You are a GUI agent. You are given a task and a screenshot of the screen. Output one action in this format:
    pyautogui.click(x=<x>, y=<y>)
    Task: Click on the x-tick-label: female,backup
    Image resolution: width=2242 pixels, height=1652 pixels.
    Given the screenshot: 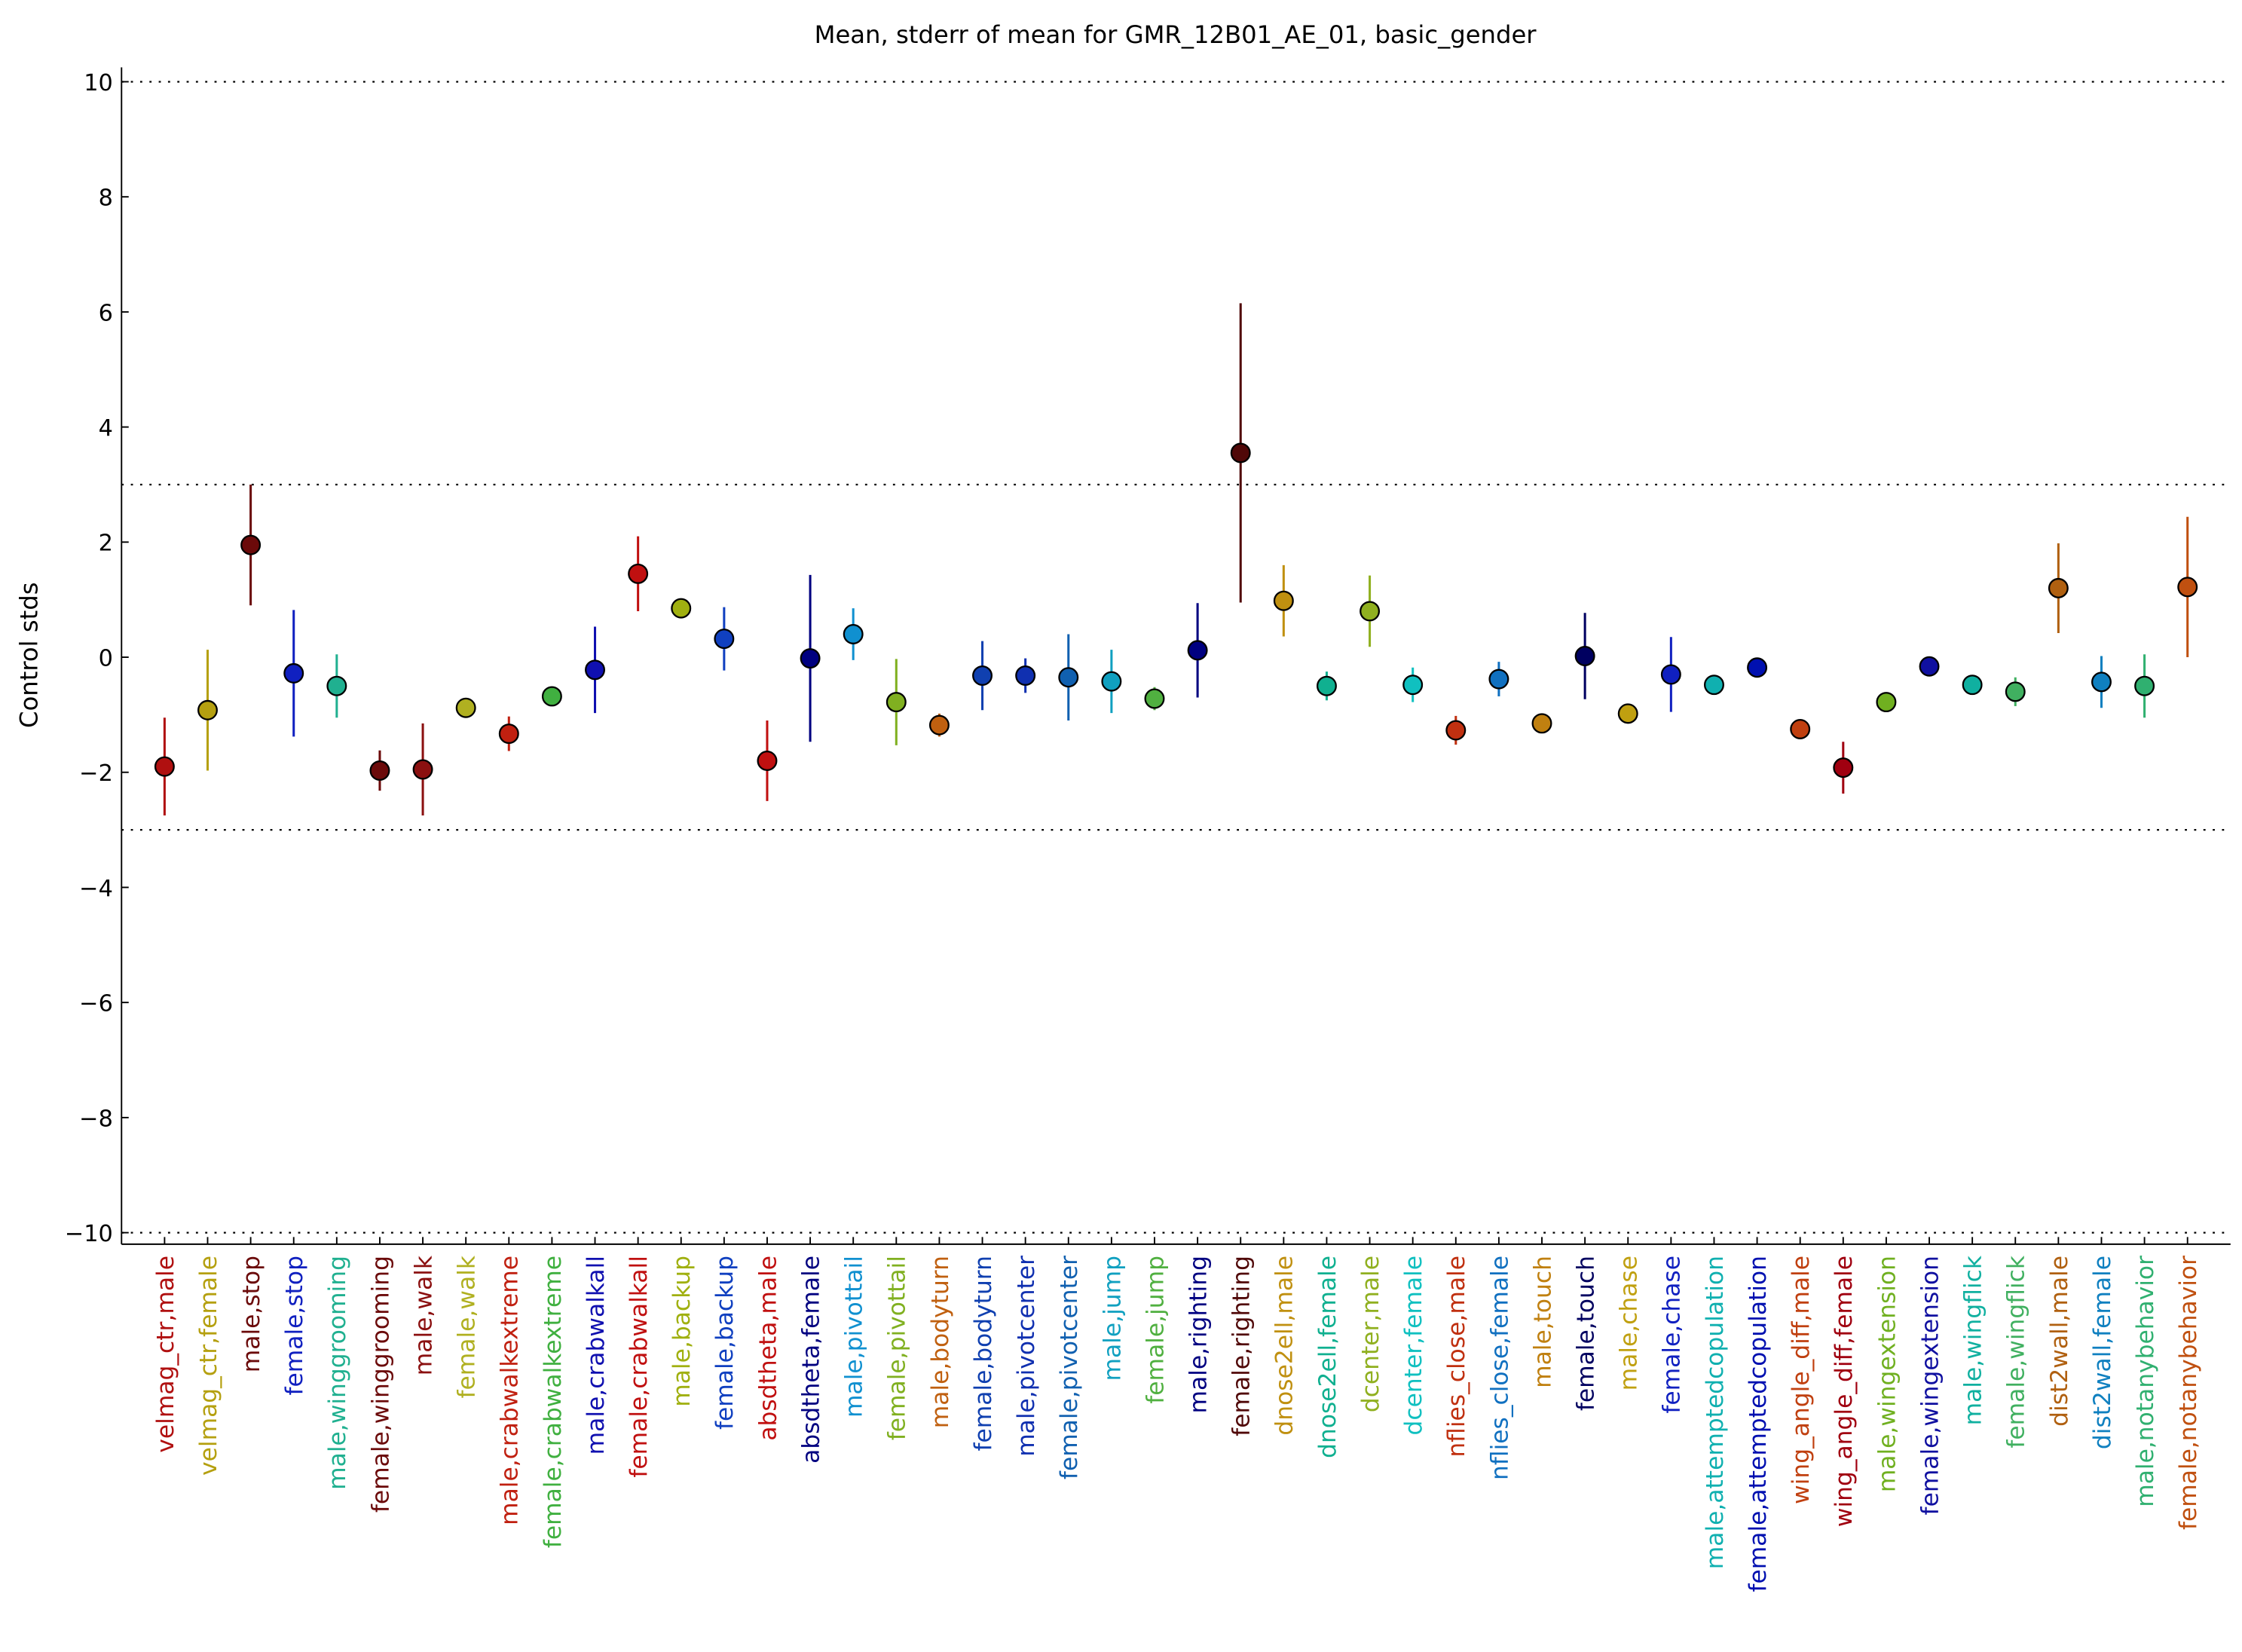 What is the action you would take?
    pyautogui.click(x=725, y=1343)
    